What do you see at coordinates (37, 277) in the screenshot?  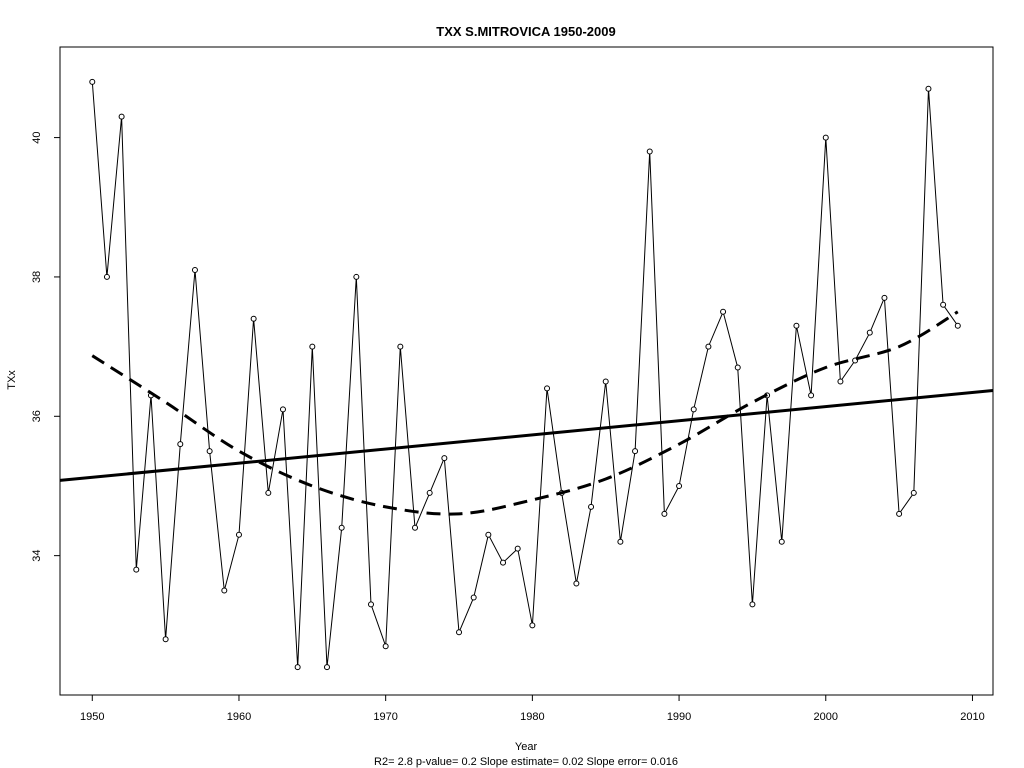 I see `y-tick-label: 38` at bounding box center [37, 277].